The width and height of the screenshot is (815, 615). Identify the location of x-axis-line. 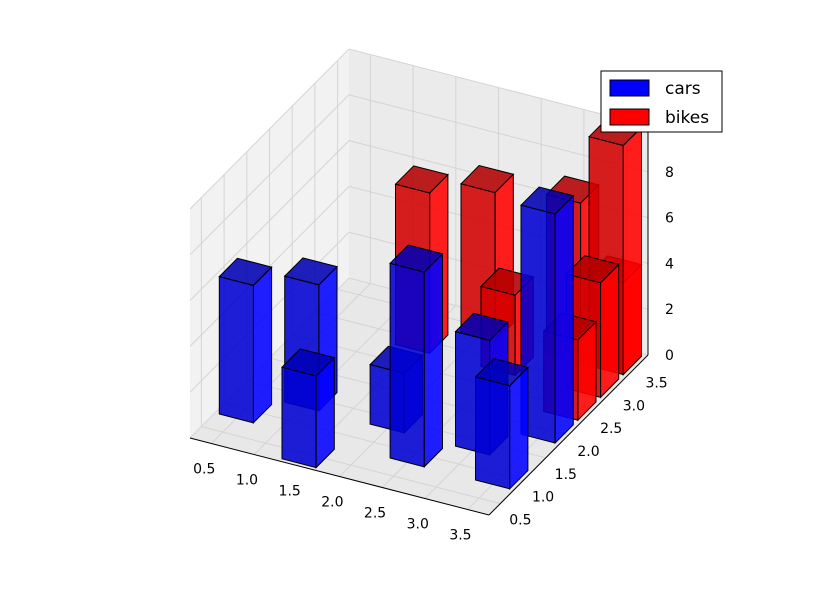
(339, 476).